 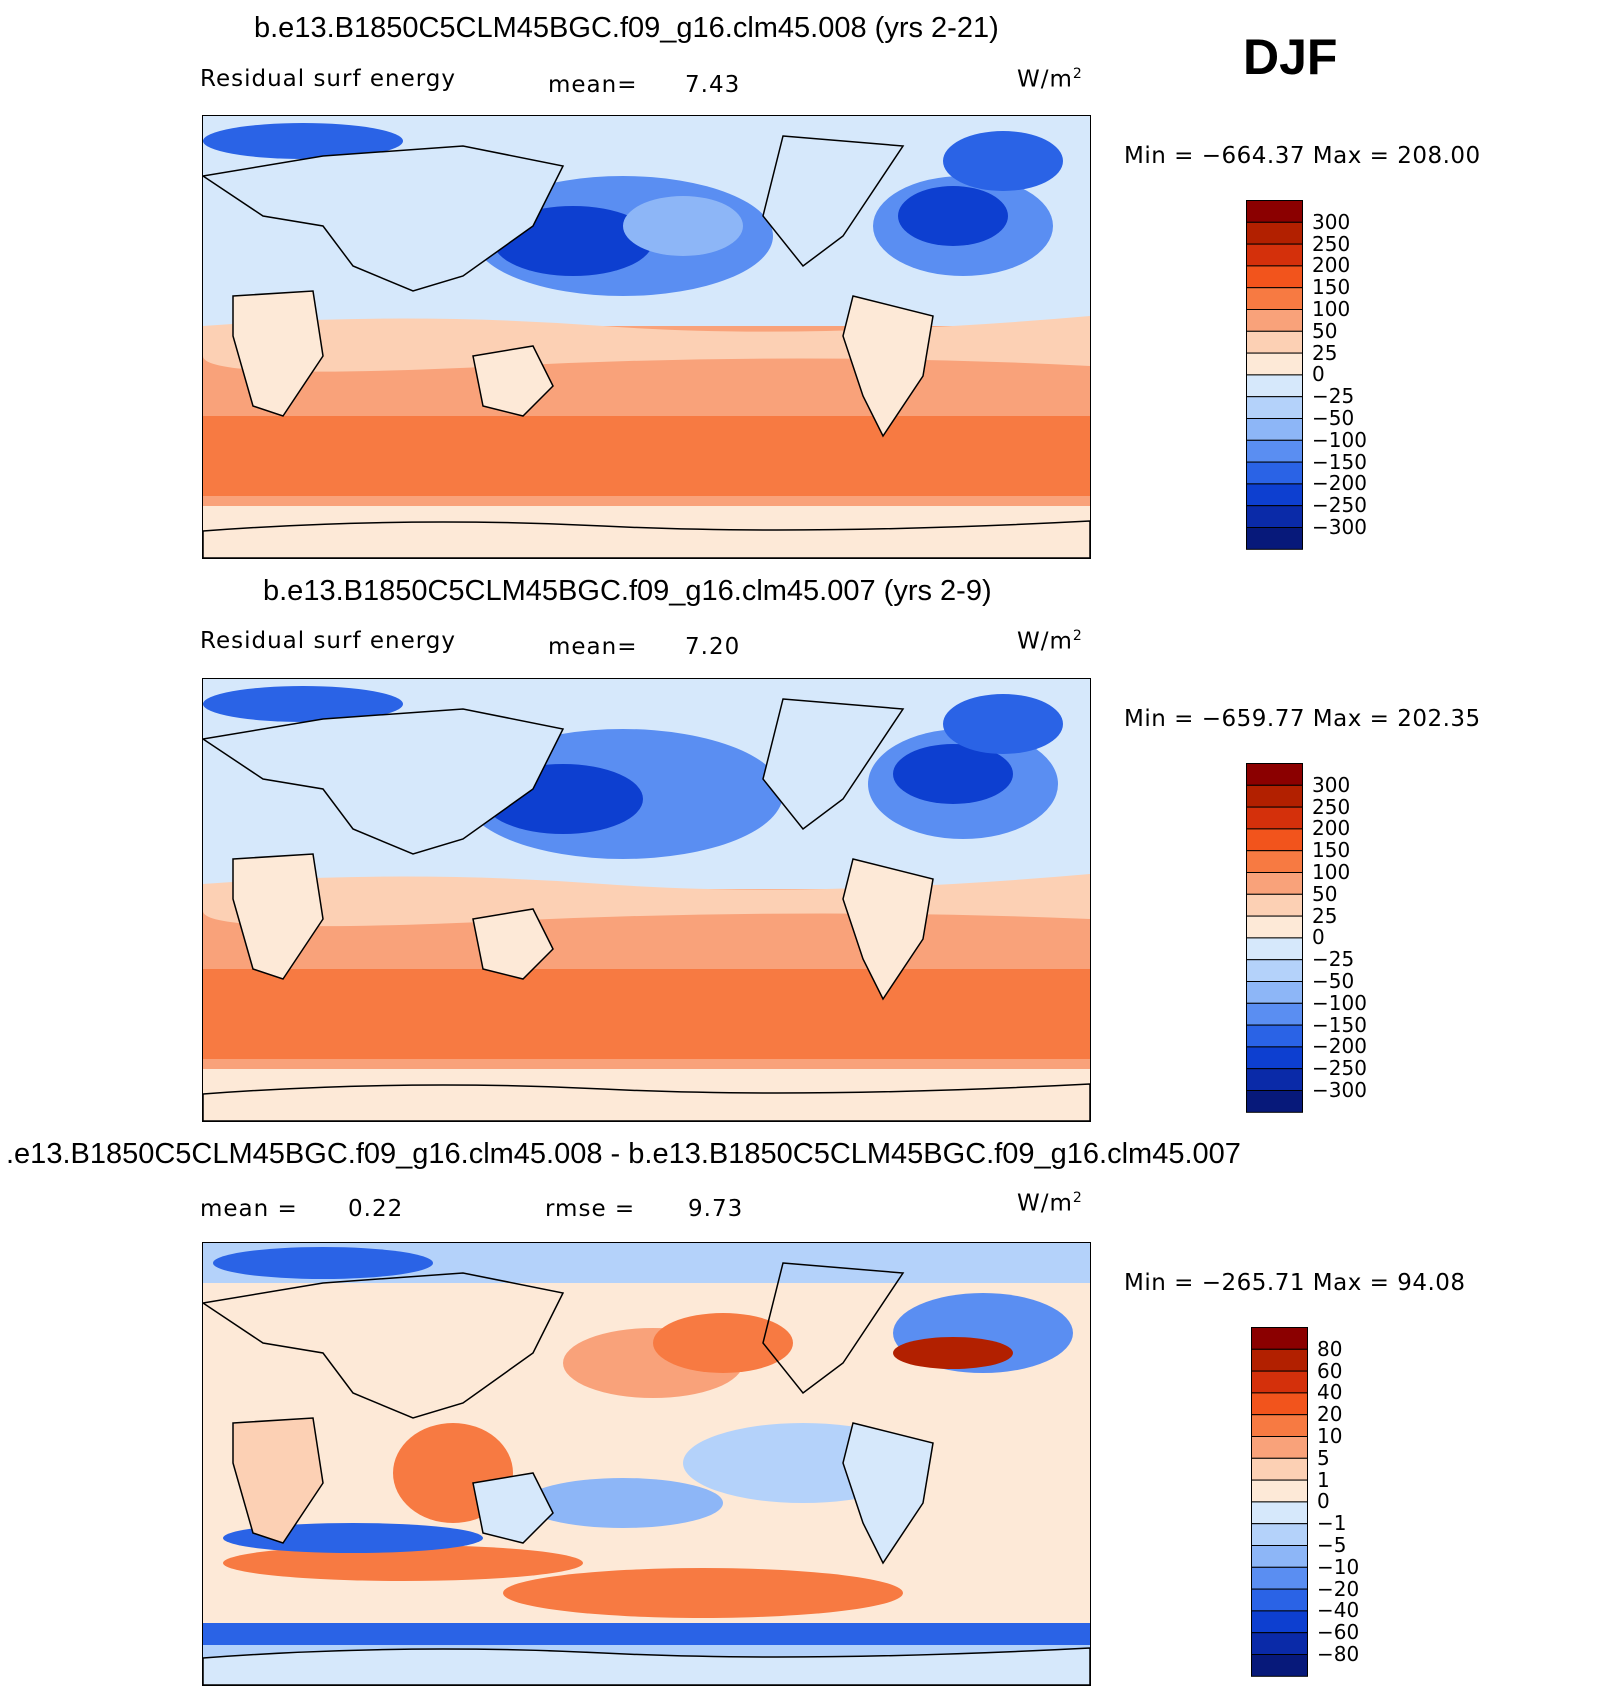 I want to click on panel1-colorbar-swatches, so click(x=1274, y=375).